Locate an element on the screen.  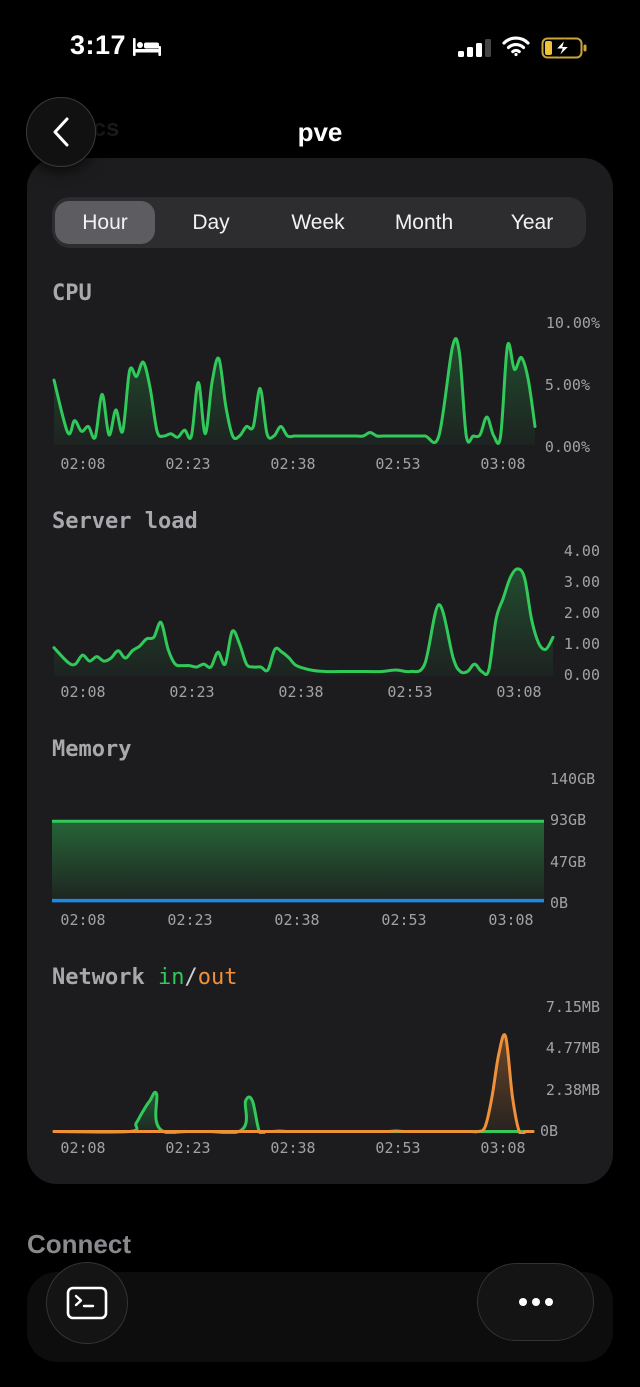
cpu-x-axis: 02:08 02:23 02:38 02:53 03:08 is located at coordinates (288, 465).